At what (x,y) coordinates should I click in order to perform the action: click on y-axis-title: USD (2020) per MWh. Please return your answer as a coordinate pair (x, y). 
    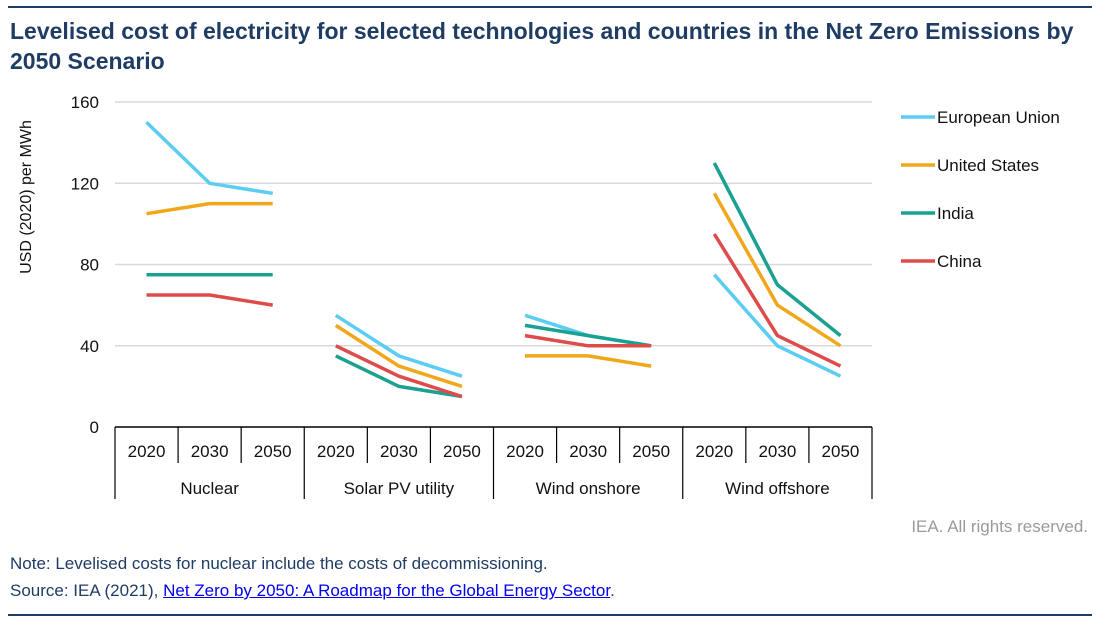
    Looking at the image, I should click on (26, 197).